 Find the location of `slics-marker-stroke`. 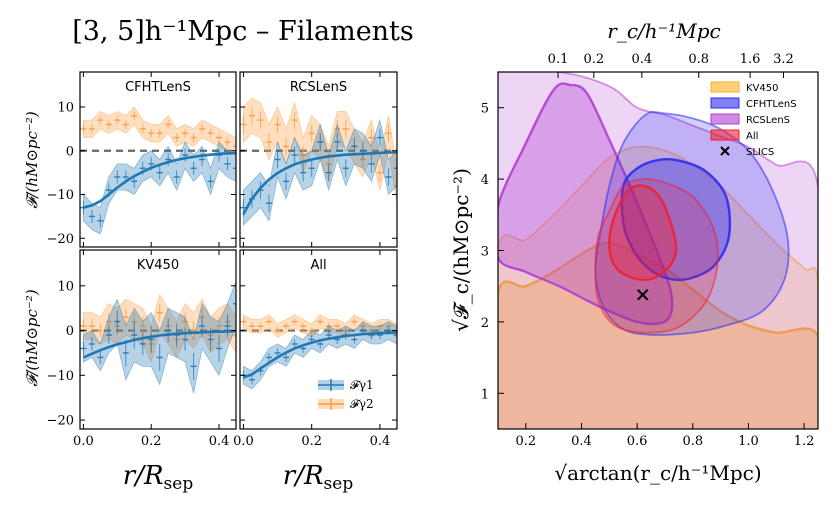

slics-marker-stroke is located at coordinates (642, 295).